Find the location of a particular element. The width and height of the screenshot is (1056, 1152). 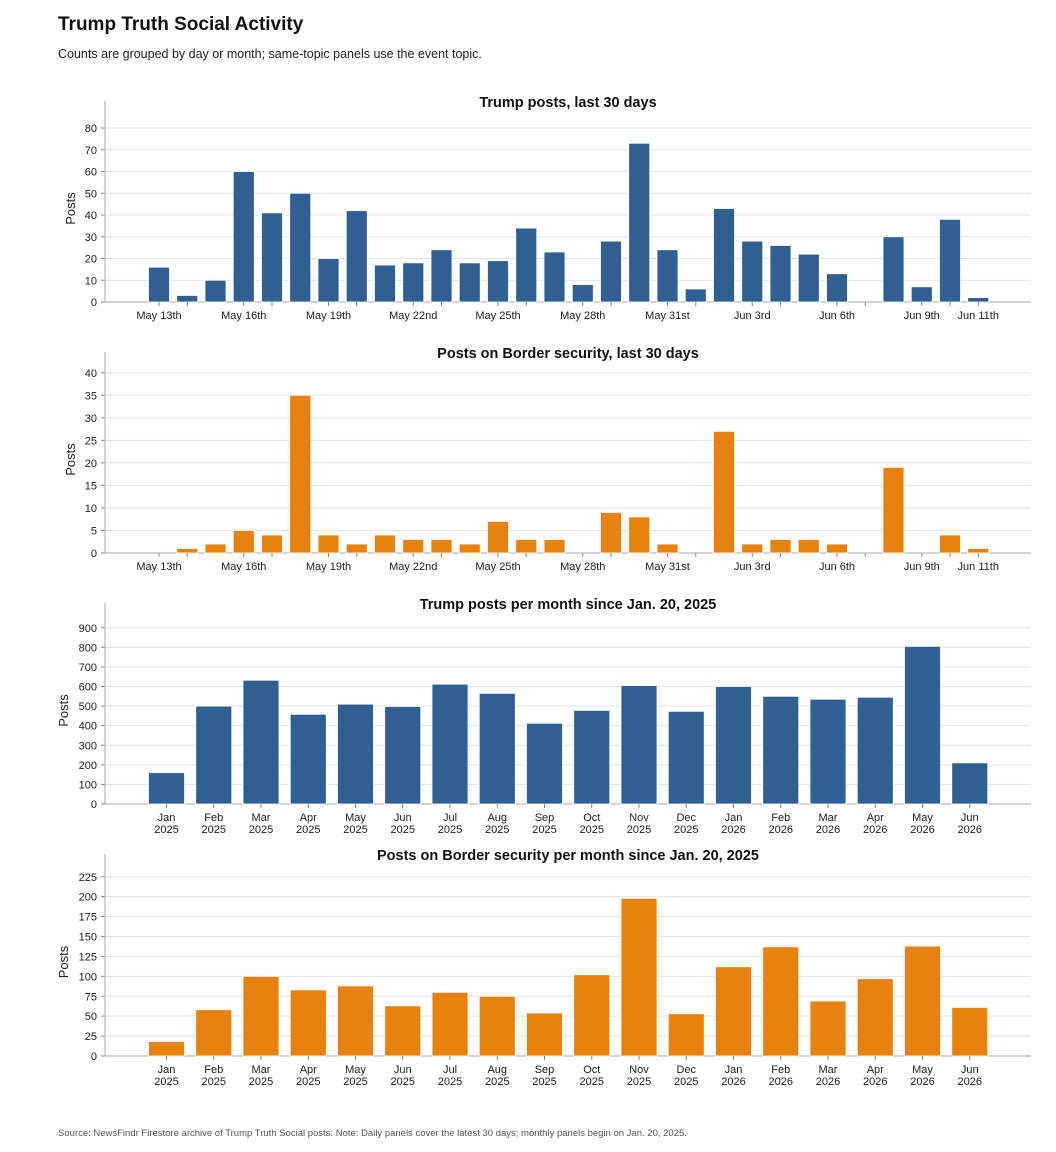

p2-y-tick-label: 900 is located at coordinates (88, 629).